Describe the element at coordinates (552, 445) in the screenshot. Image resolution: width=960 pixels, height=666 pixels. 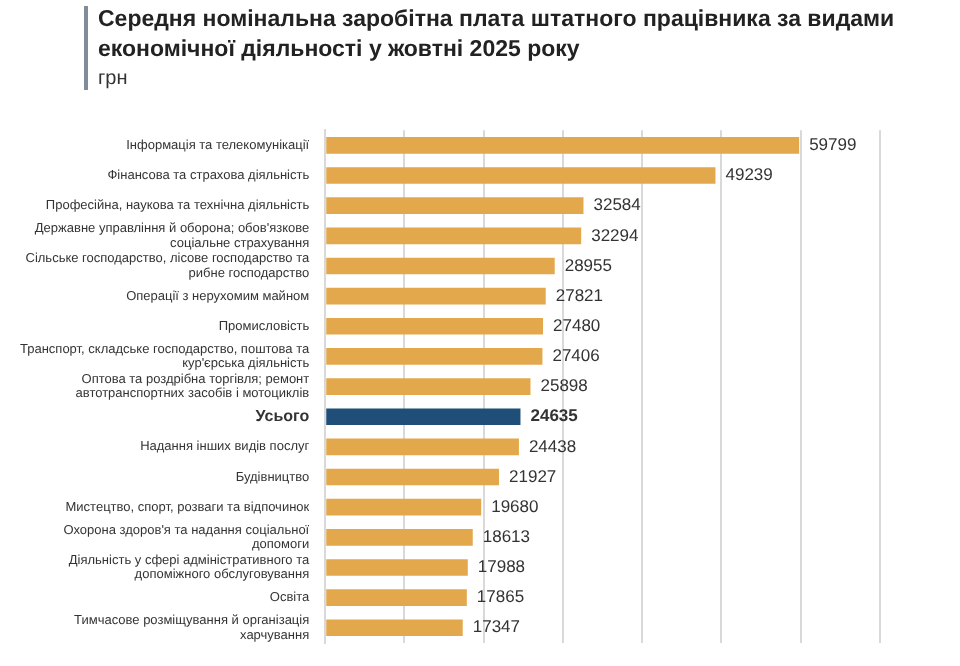
I see `data-label: 24438` at that location.